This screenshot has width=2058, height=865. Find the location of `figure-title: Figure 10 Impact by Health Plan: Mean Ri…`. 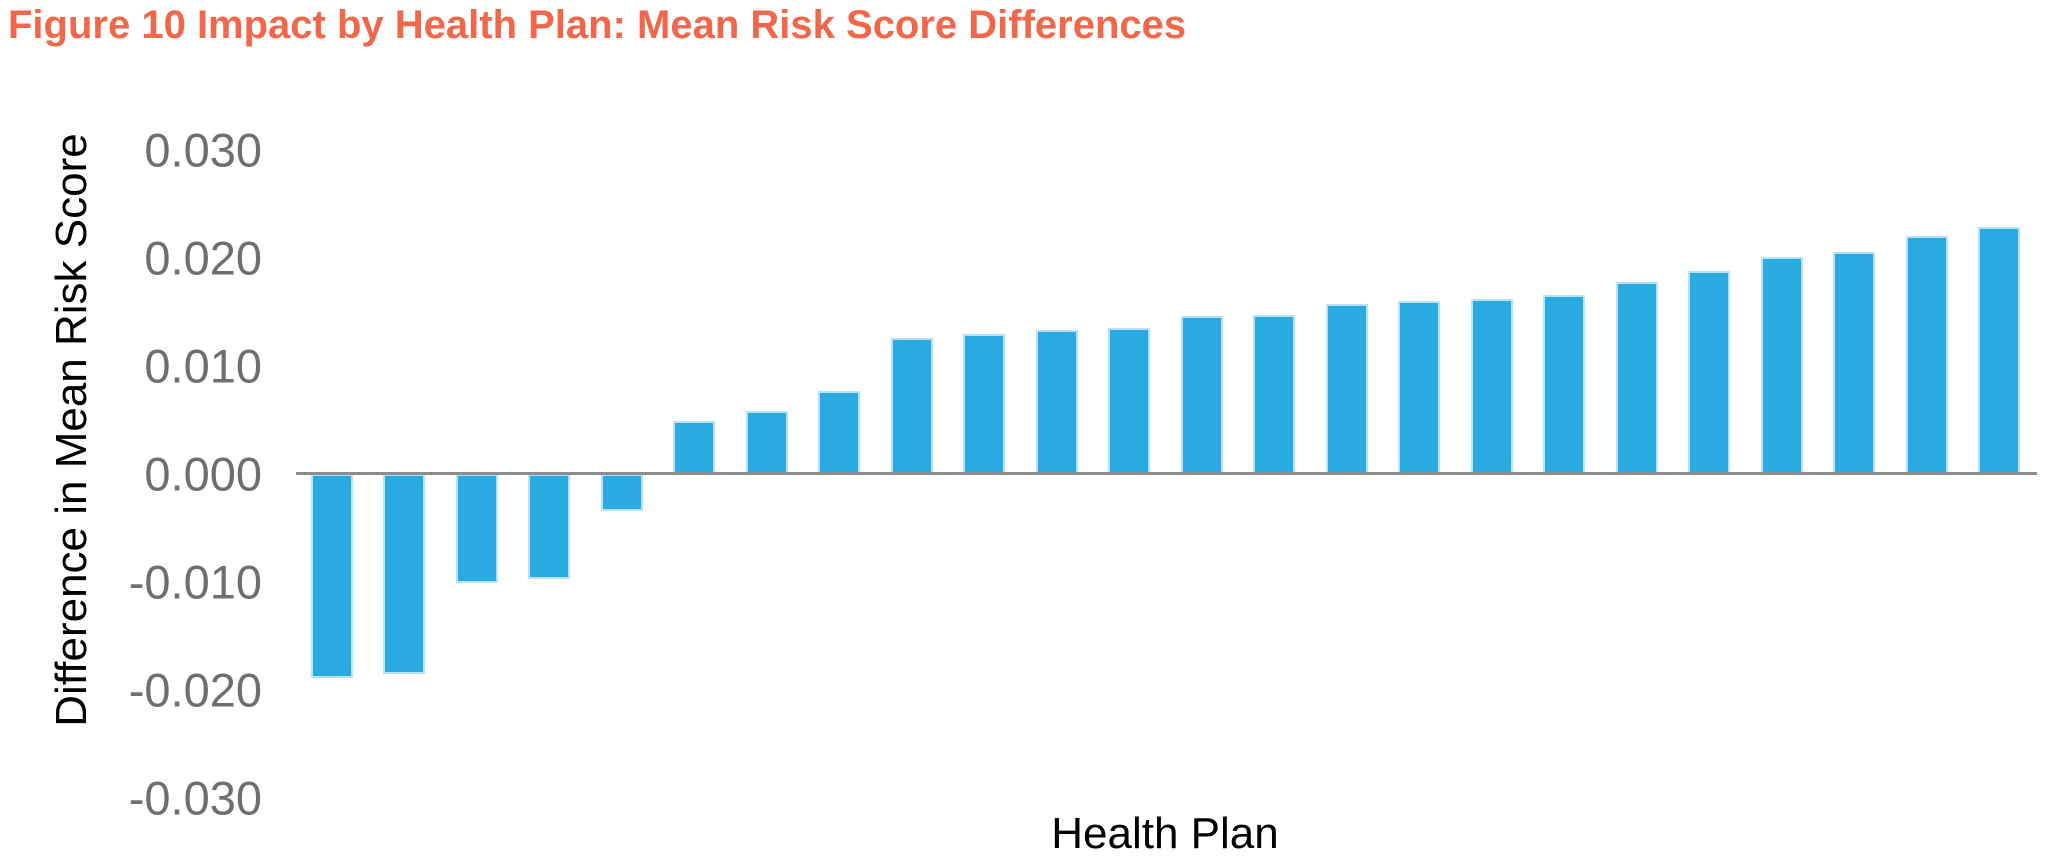

figure-title: Figure 10 Impact by Health Plan: Mean Ri… is located at coordinates (597, 25).